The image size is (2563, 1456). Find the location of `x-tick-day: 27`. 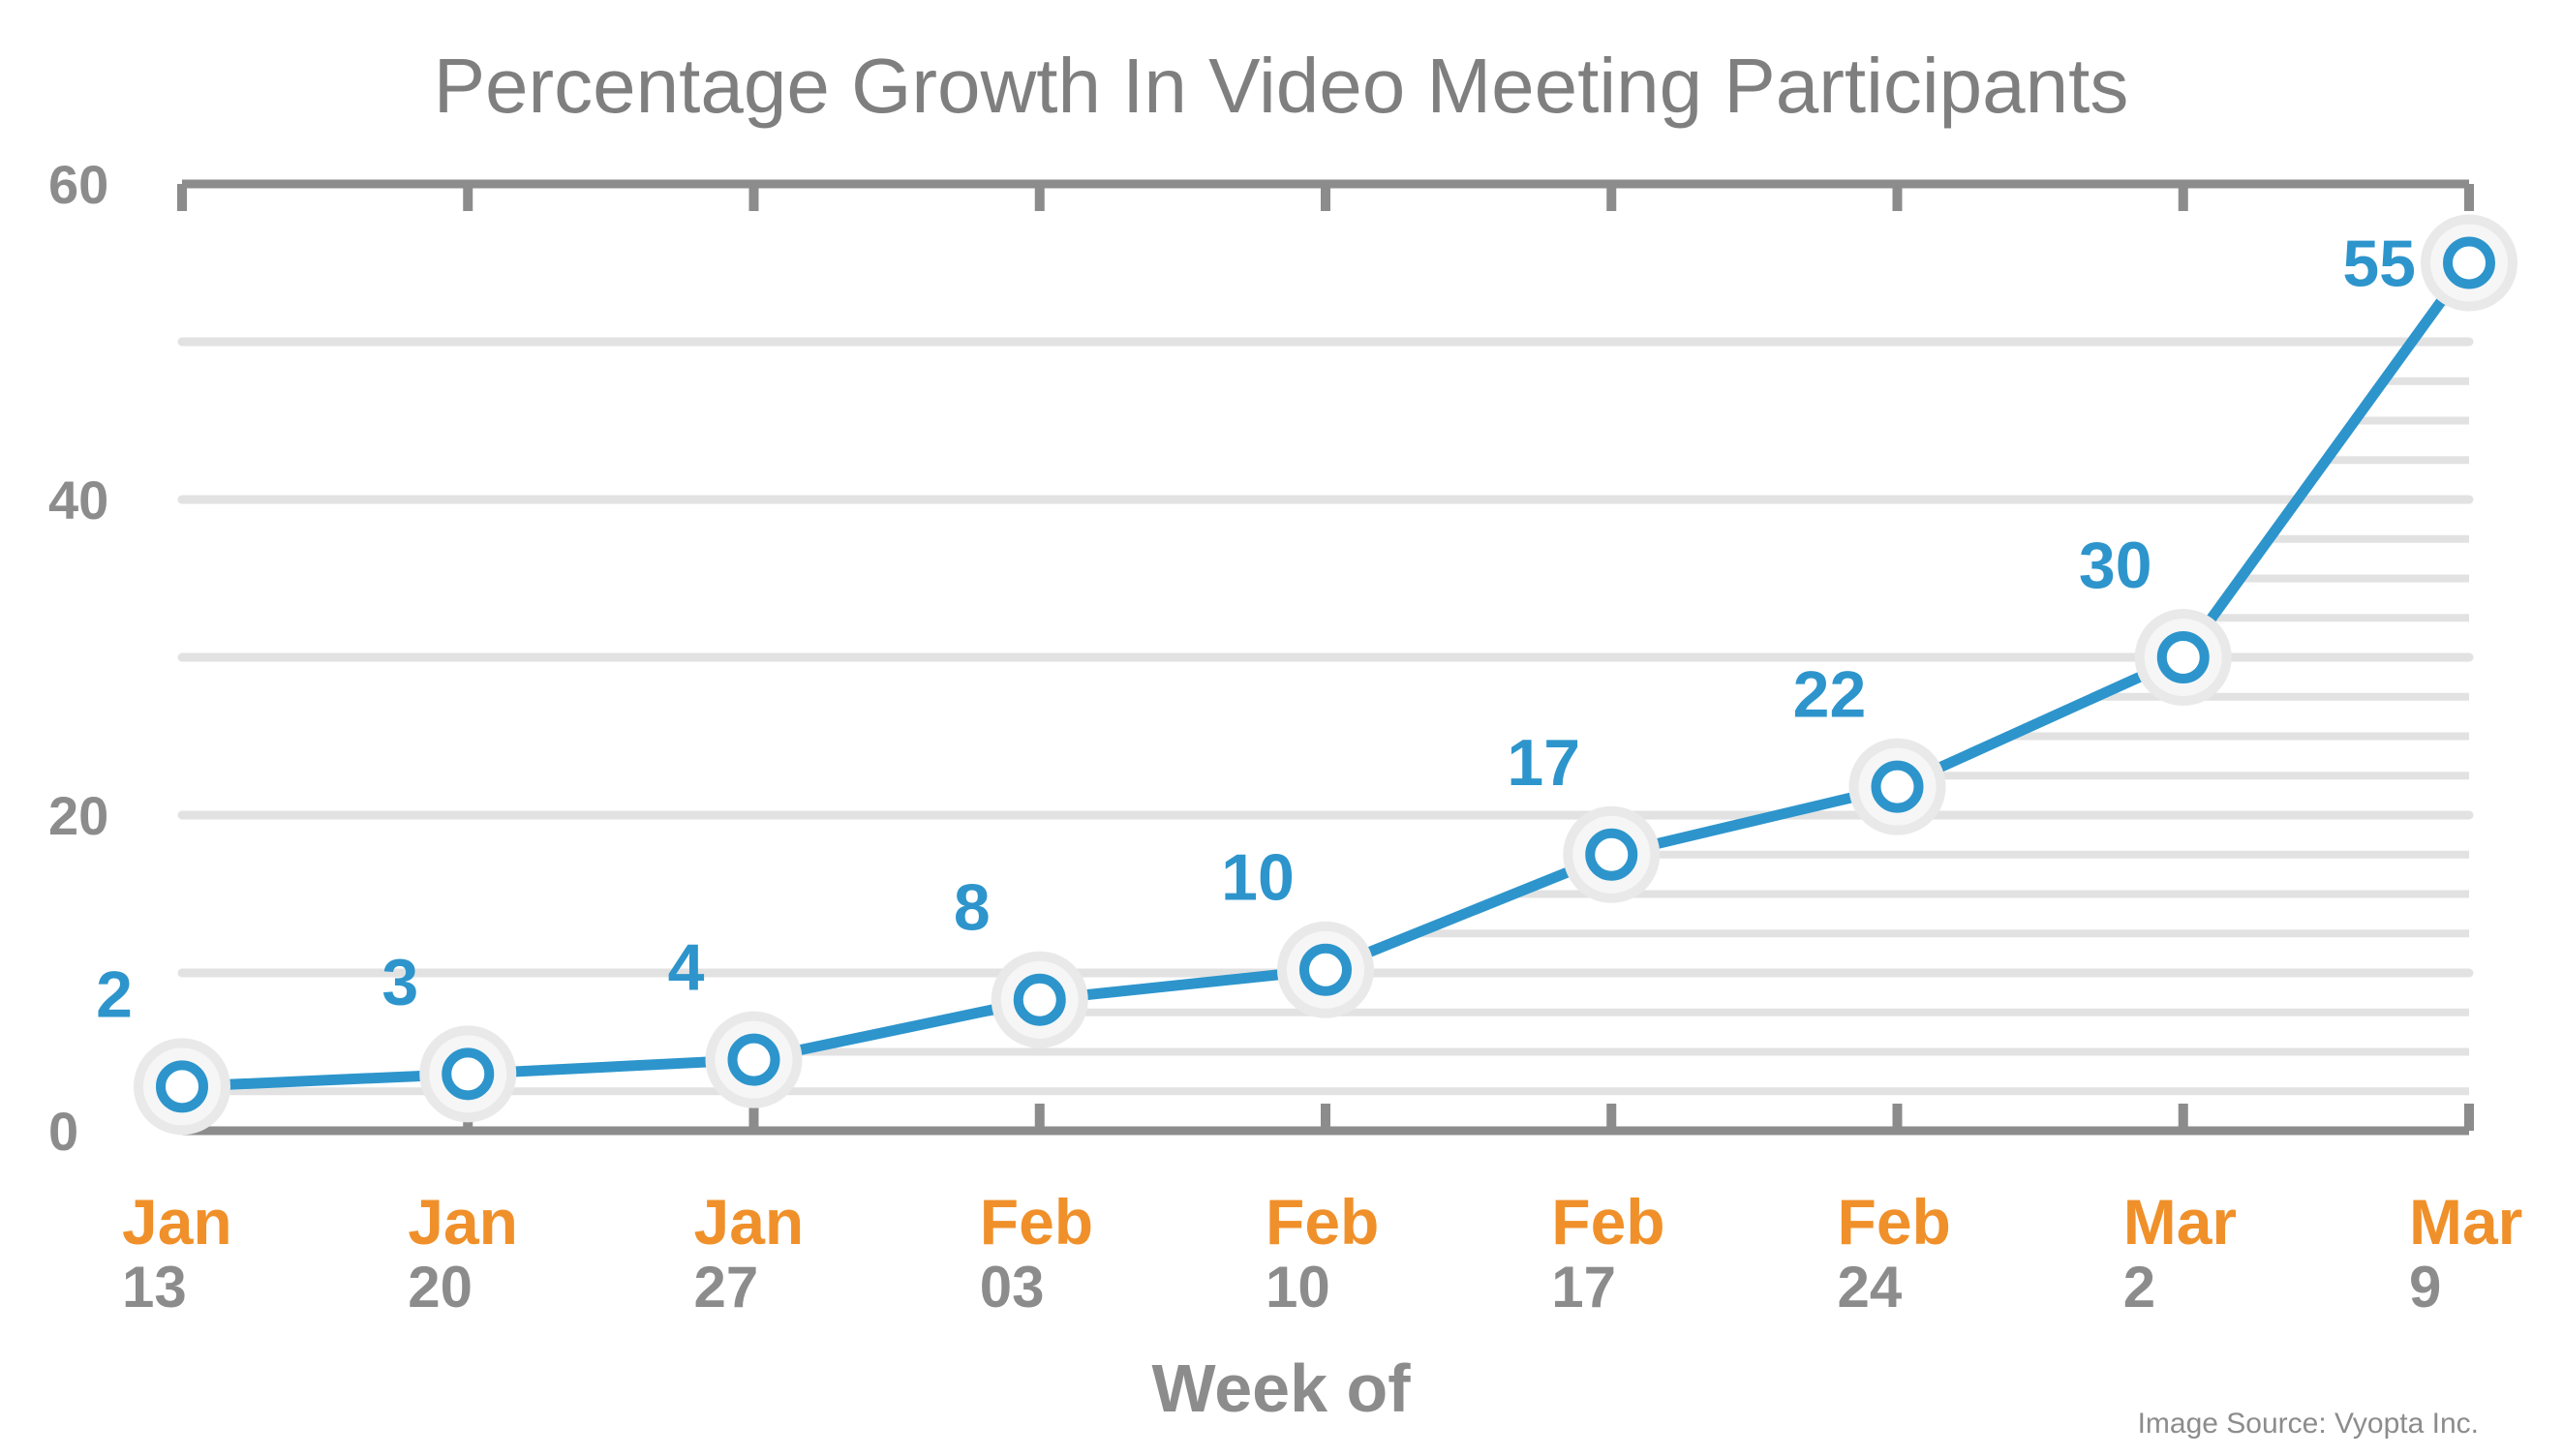

x-tick-day: 27 is located at coordinates (726, 1288).